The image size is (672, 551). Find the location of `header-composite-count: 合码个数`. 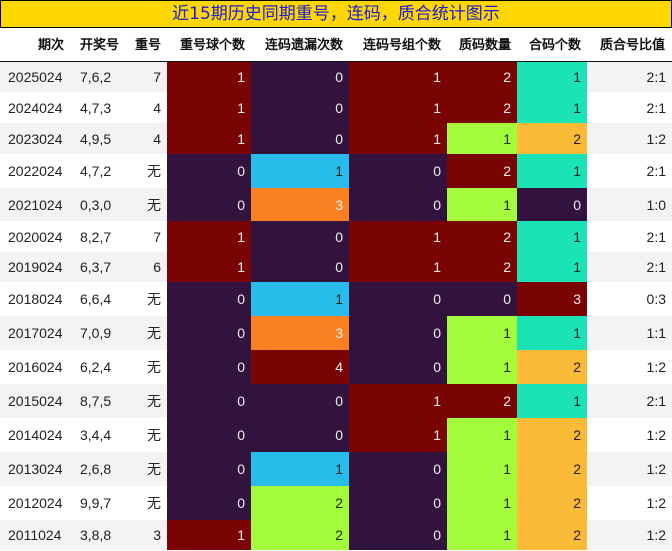

header-composite-count: 合码个数 is located at coordinates (554, 45).